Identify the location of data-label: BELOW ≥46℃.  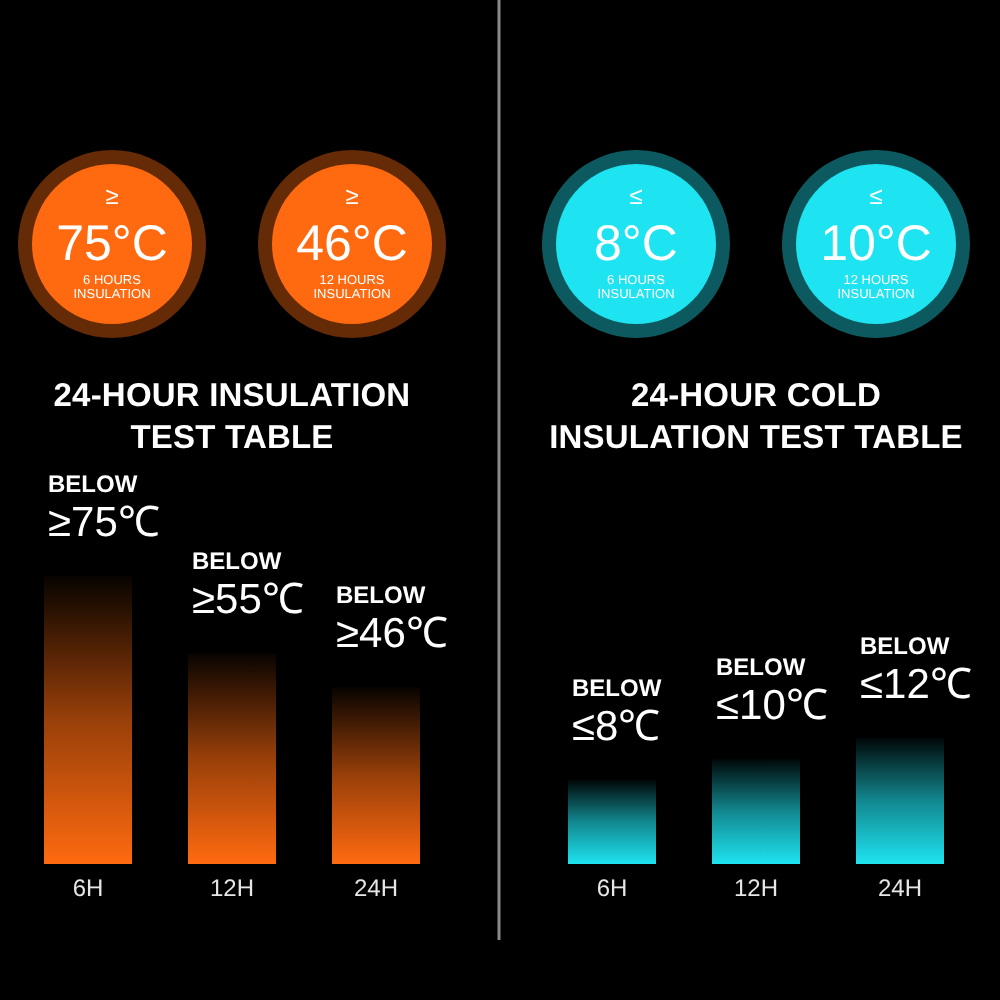
(392, 619).